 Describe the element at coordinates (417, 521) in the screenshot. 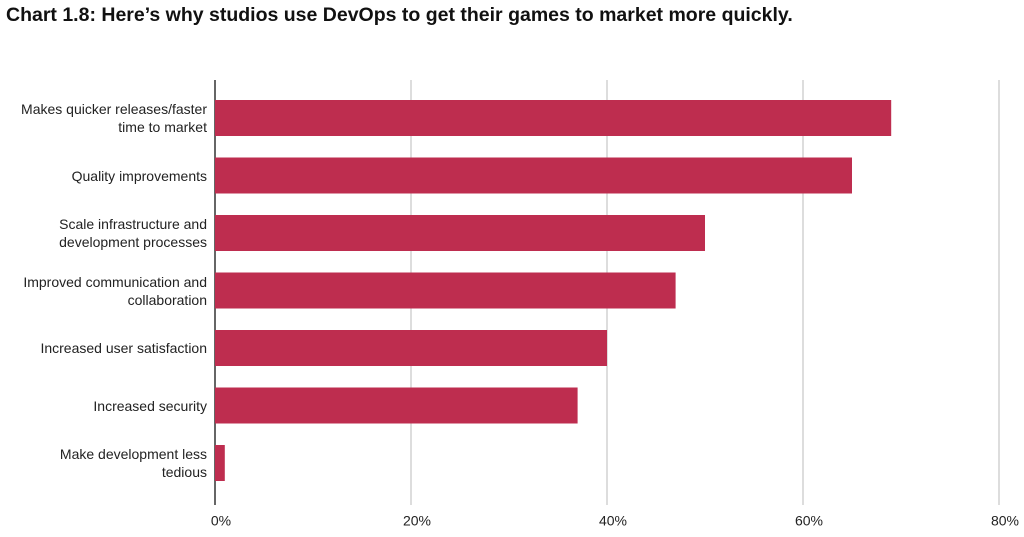

I see `x-tick-label: 20%` at that location.